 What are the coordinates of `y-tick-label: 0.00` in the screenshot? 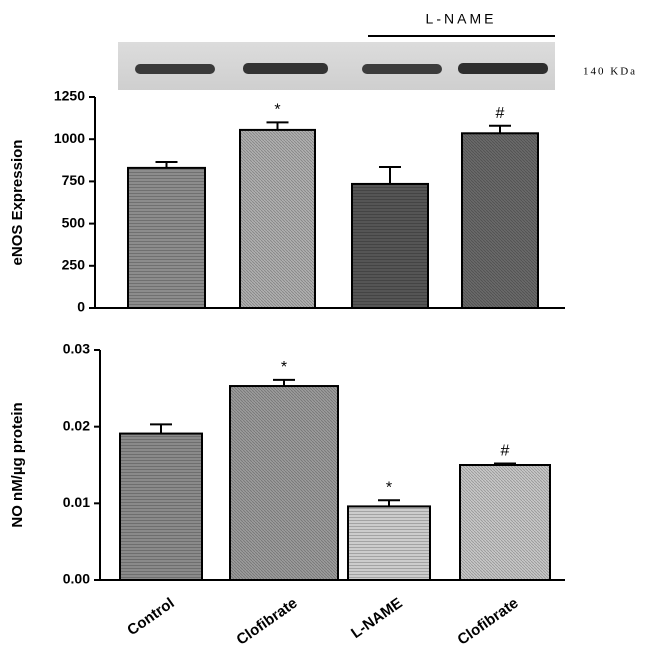 It's located at (76, 579).